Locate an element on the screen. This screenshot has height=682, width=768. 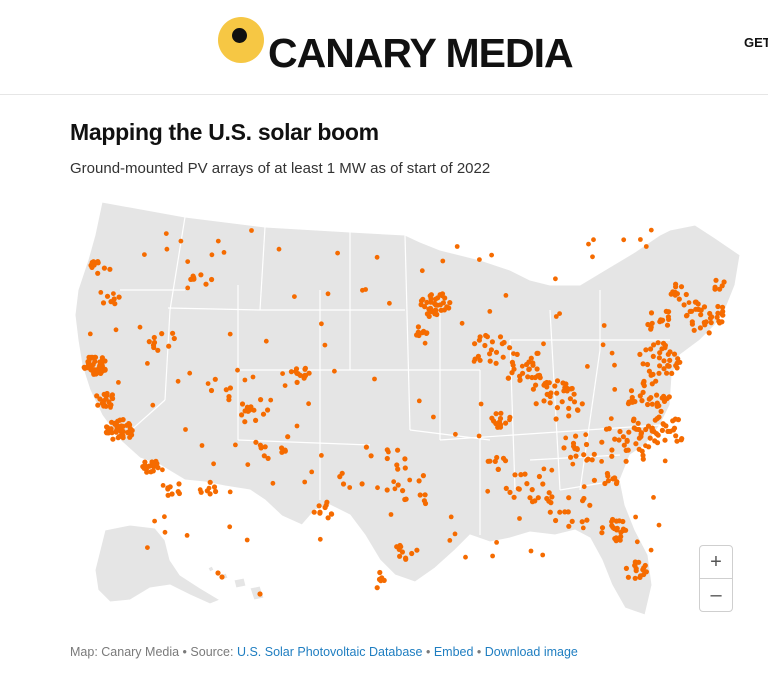
nav-link-get: GET is located at coordinates (756, 42).